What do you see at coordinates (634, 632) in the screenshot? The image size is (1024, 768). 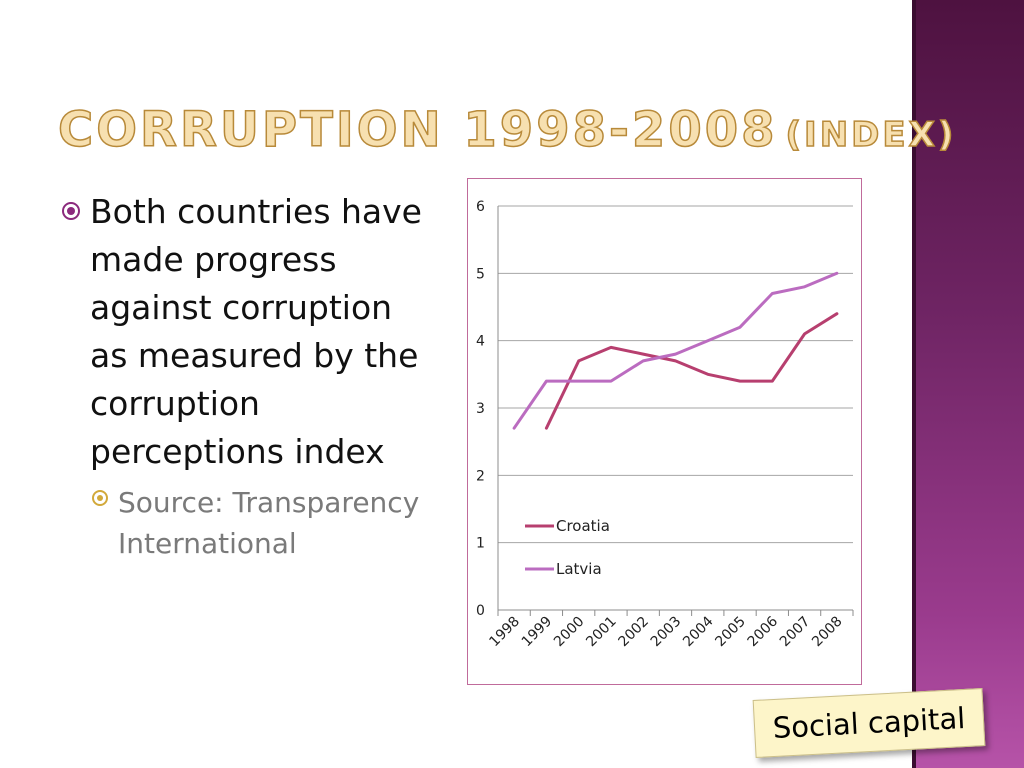 I see `x-tick-label: 2002` at bounding box center [634, 632].